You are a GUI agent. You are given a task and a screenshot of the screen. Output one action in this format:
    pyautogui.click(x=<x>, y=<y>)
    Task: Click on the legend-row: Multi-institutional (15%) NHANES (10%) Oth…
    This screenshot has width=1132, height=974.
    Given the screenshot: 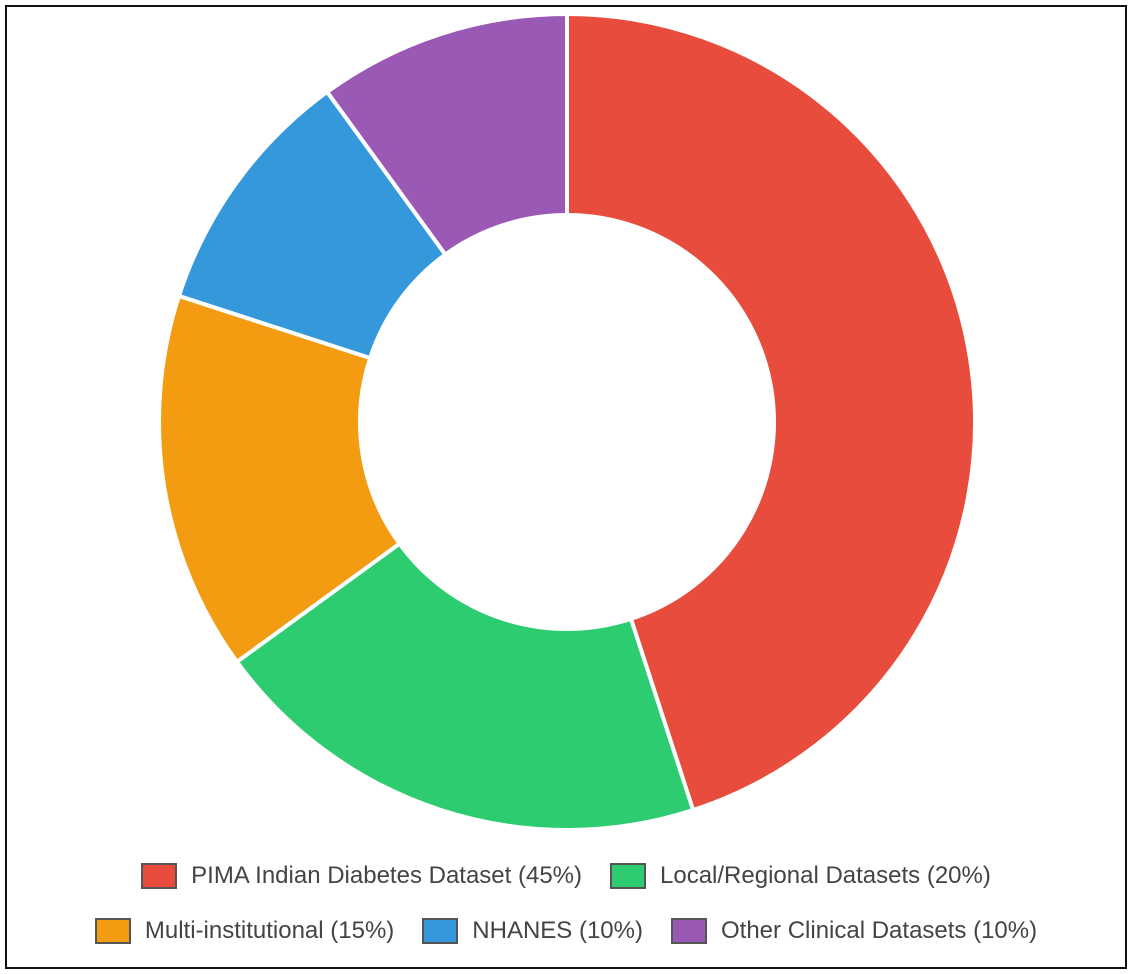 What is the action you would take?
    pyautogui.click(x=566, y=931)
    